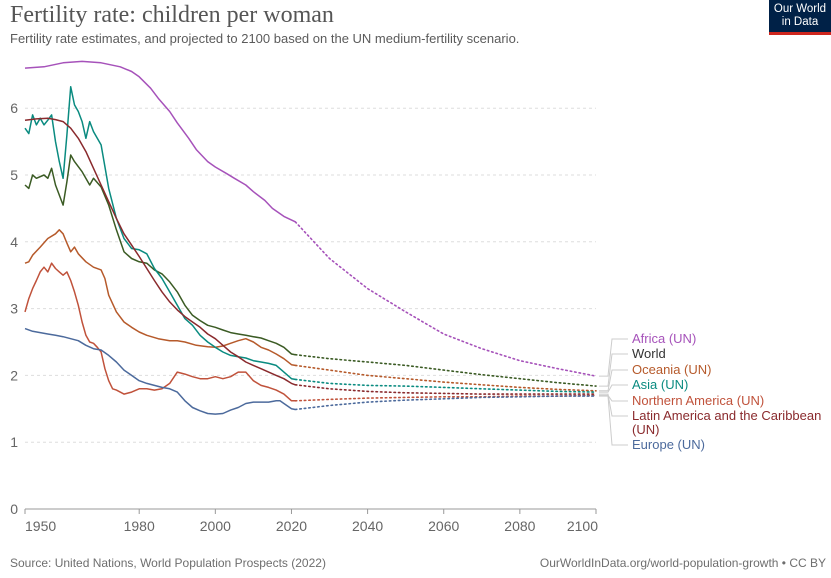  I want to click on y-tick-label: 6, so click(14, 108).